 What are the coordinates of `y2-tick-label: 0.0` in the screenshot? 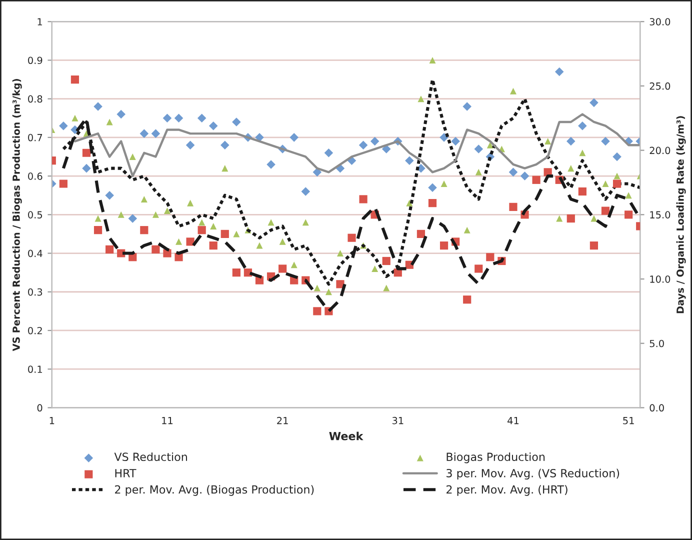 It's located at (657, 408).